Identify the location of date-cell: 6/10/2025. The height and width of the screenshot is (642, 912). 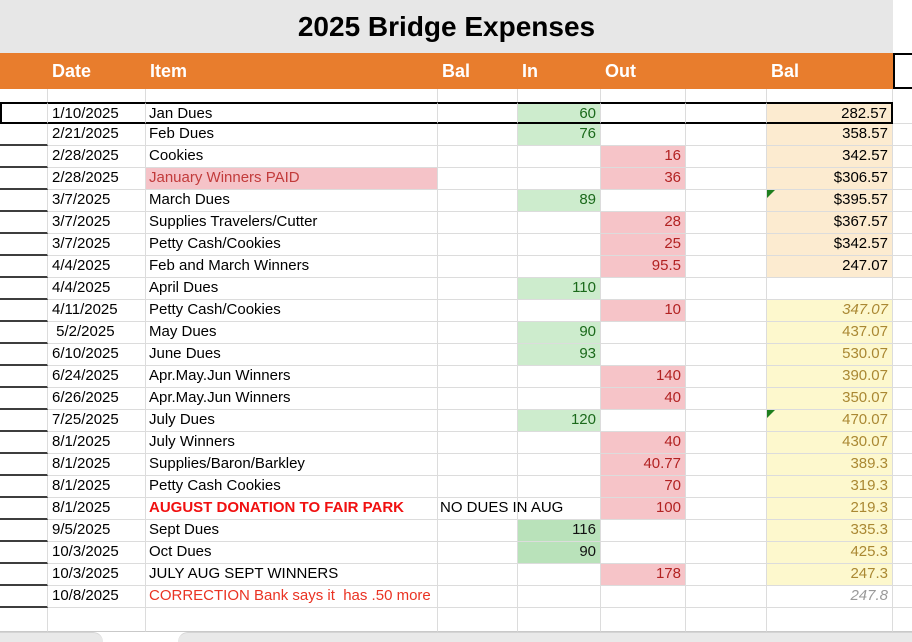
(97, 355).